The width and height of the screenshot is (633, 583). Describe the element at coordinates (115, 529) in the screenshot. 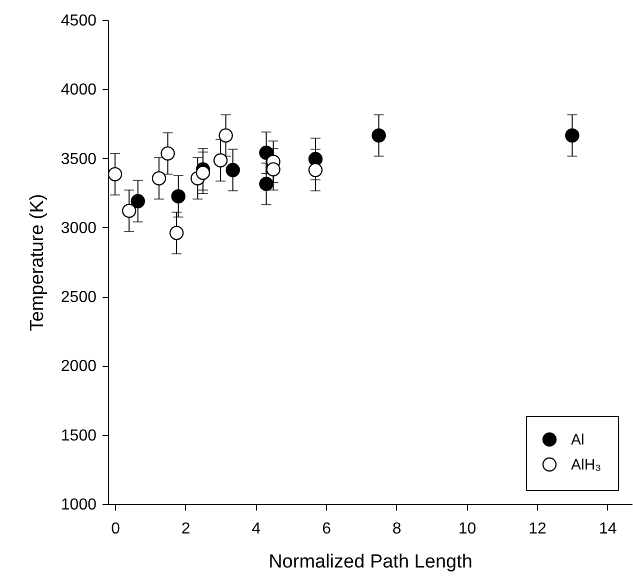

I see `x-tick-label: 0` at that location.